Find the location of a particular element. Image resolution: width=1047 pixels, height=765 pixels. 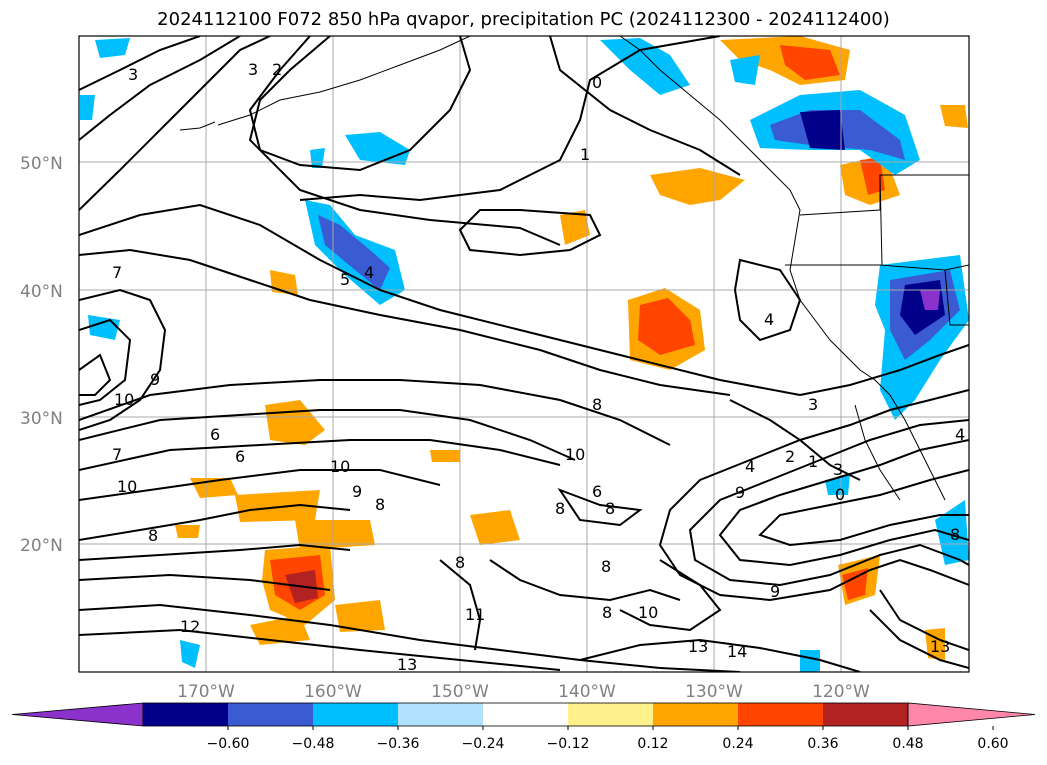

colorbar-frame is located at coordinates (525, 714).